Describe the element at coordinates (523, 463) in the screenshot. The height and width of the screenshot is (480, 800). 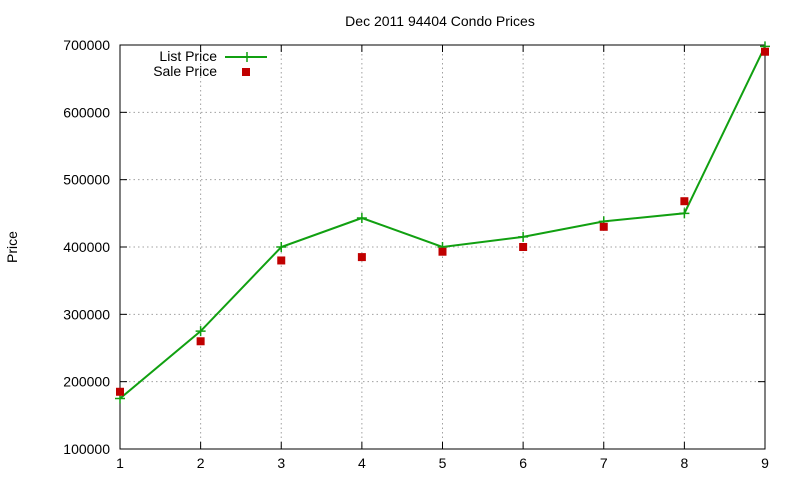
I see `x-tick-label: 6` at that location.